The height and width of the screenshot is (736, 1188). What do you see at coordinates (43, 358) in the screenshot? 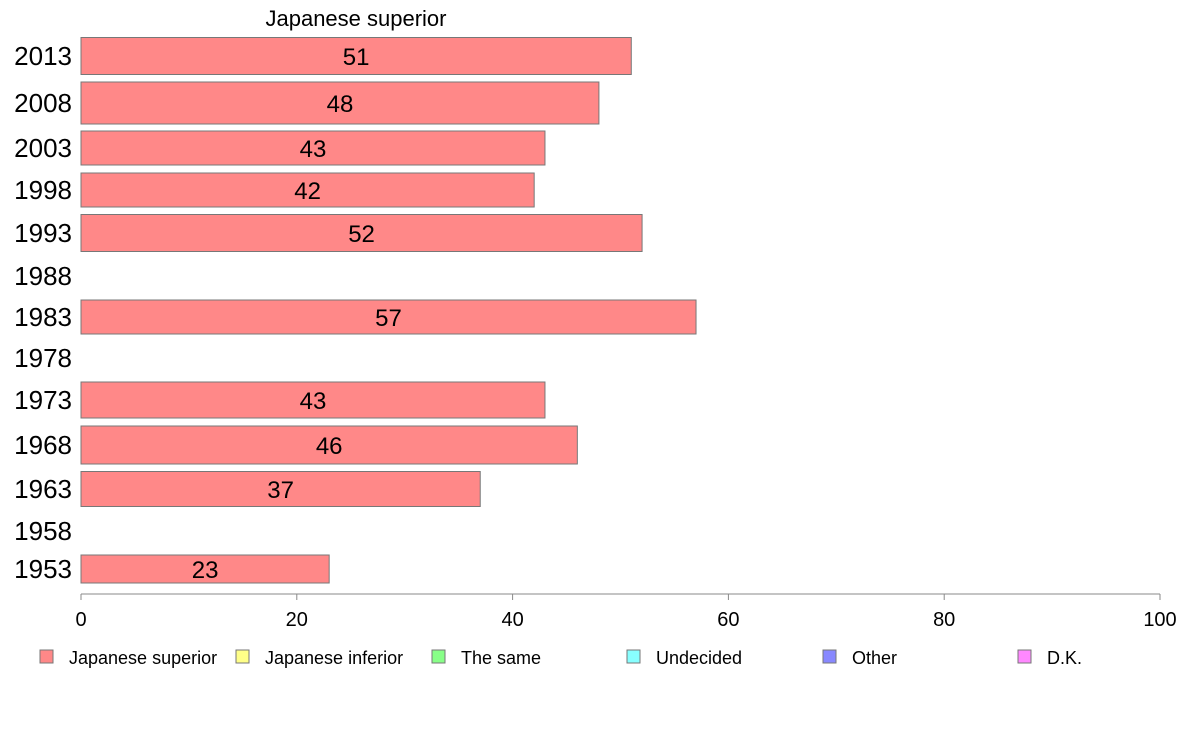
I see `category-label: 1978` at bounding box center [43, 358].